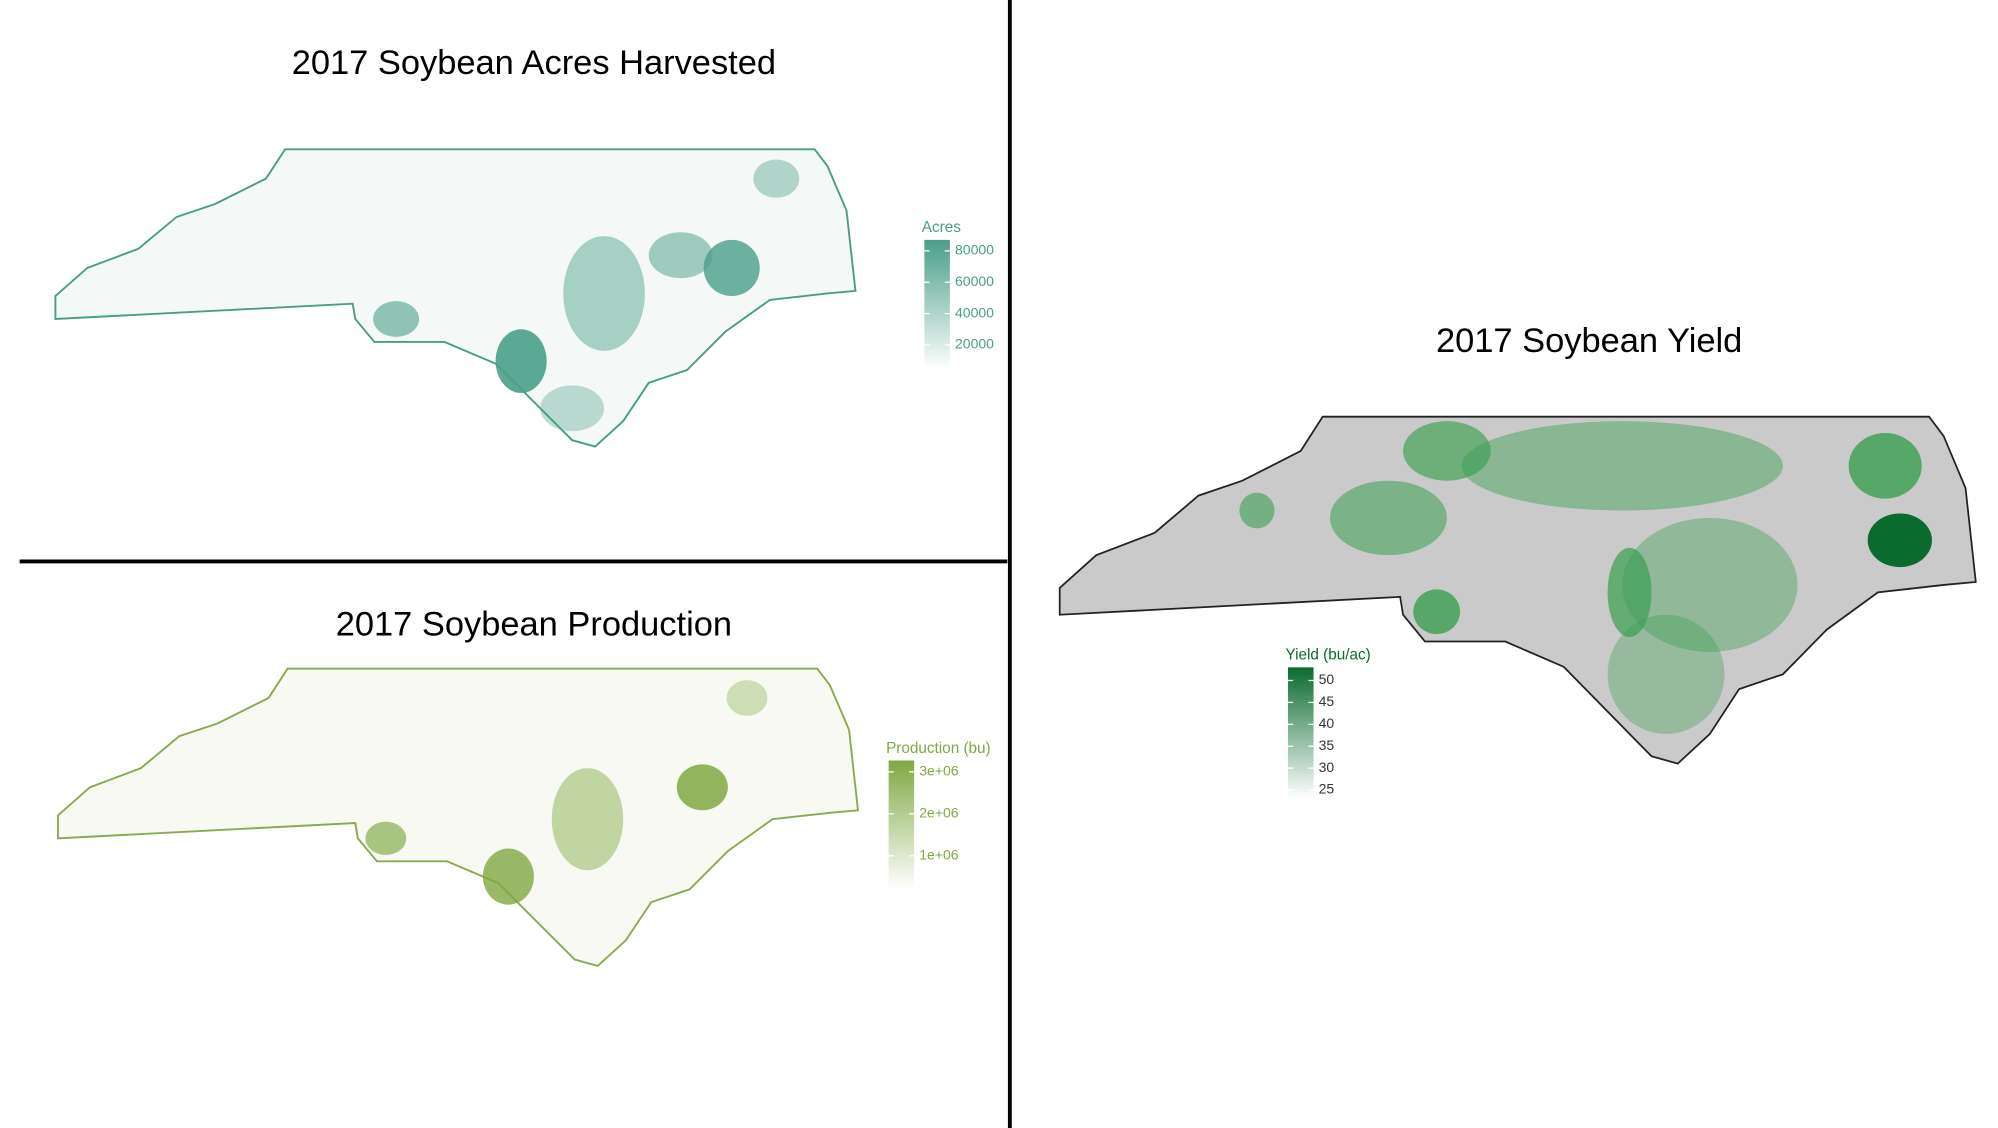  I want to click on yield-map, so click(1517, 590).